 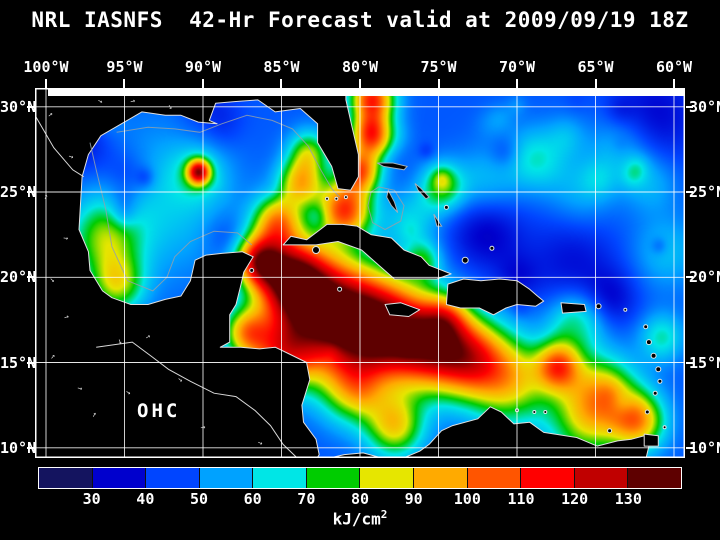 I want to click on lon-label: 85°W, so click(x=281, y=67).